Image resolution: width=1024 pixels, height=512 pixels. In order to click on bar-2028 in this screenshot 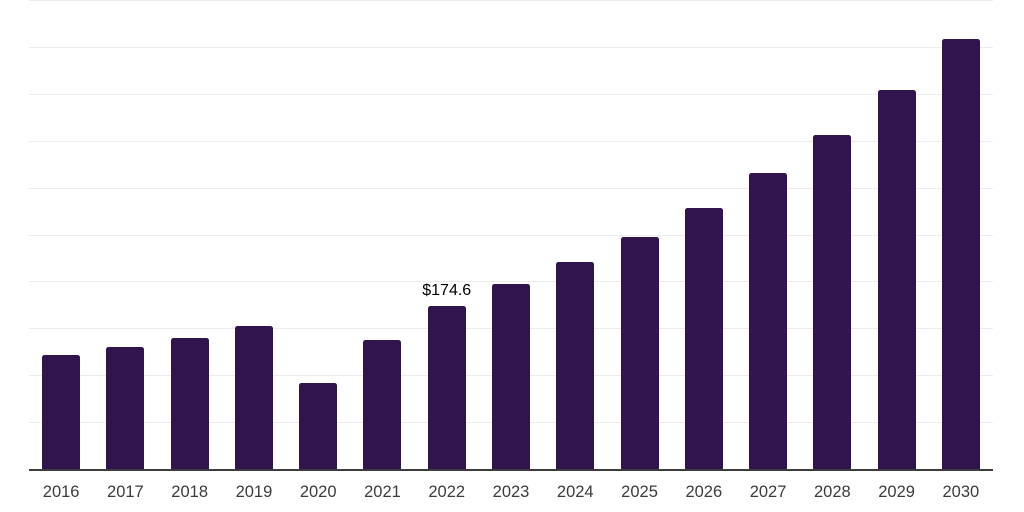, I will do `click(832, 302)`.